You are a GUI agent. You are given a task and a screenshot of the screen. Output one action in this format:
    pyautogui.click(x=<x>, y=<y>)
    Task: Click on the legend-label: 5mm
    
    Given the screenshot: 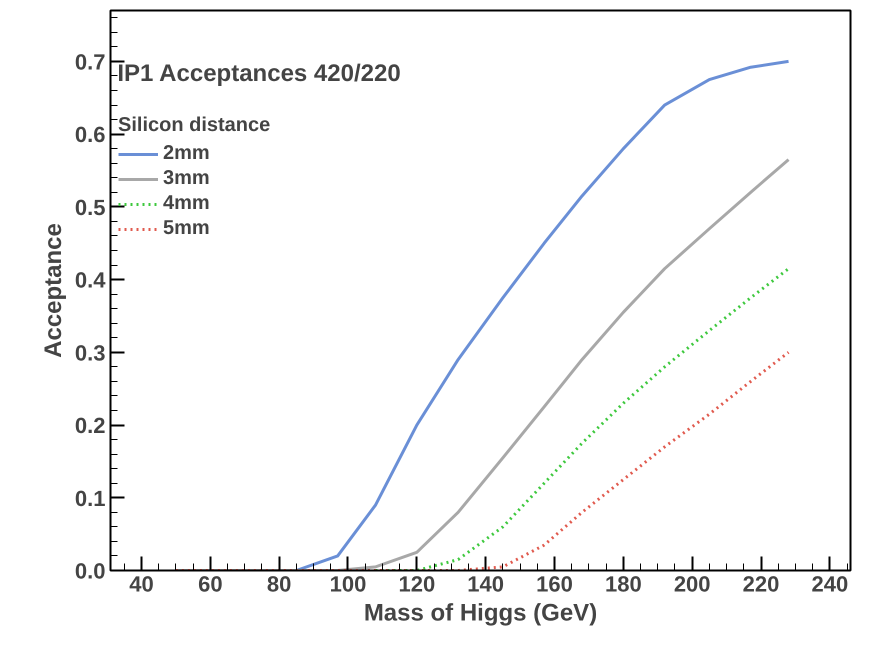 What is the action you would take?
    pyautogui.click(x=186, y=228)
    